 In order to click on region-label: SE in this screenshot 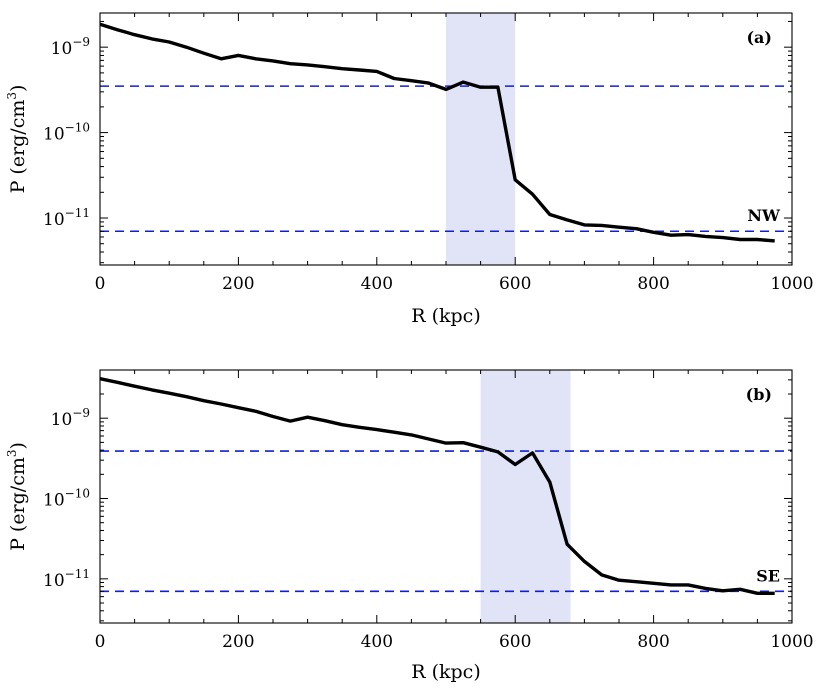, I will do `click(768, 575)`.